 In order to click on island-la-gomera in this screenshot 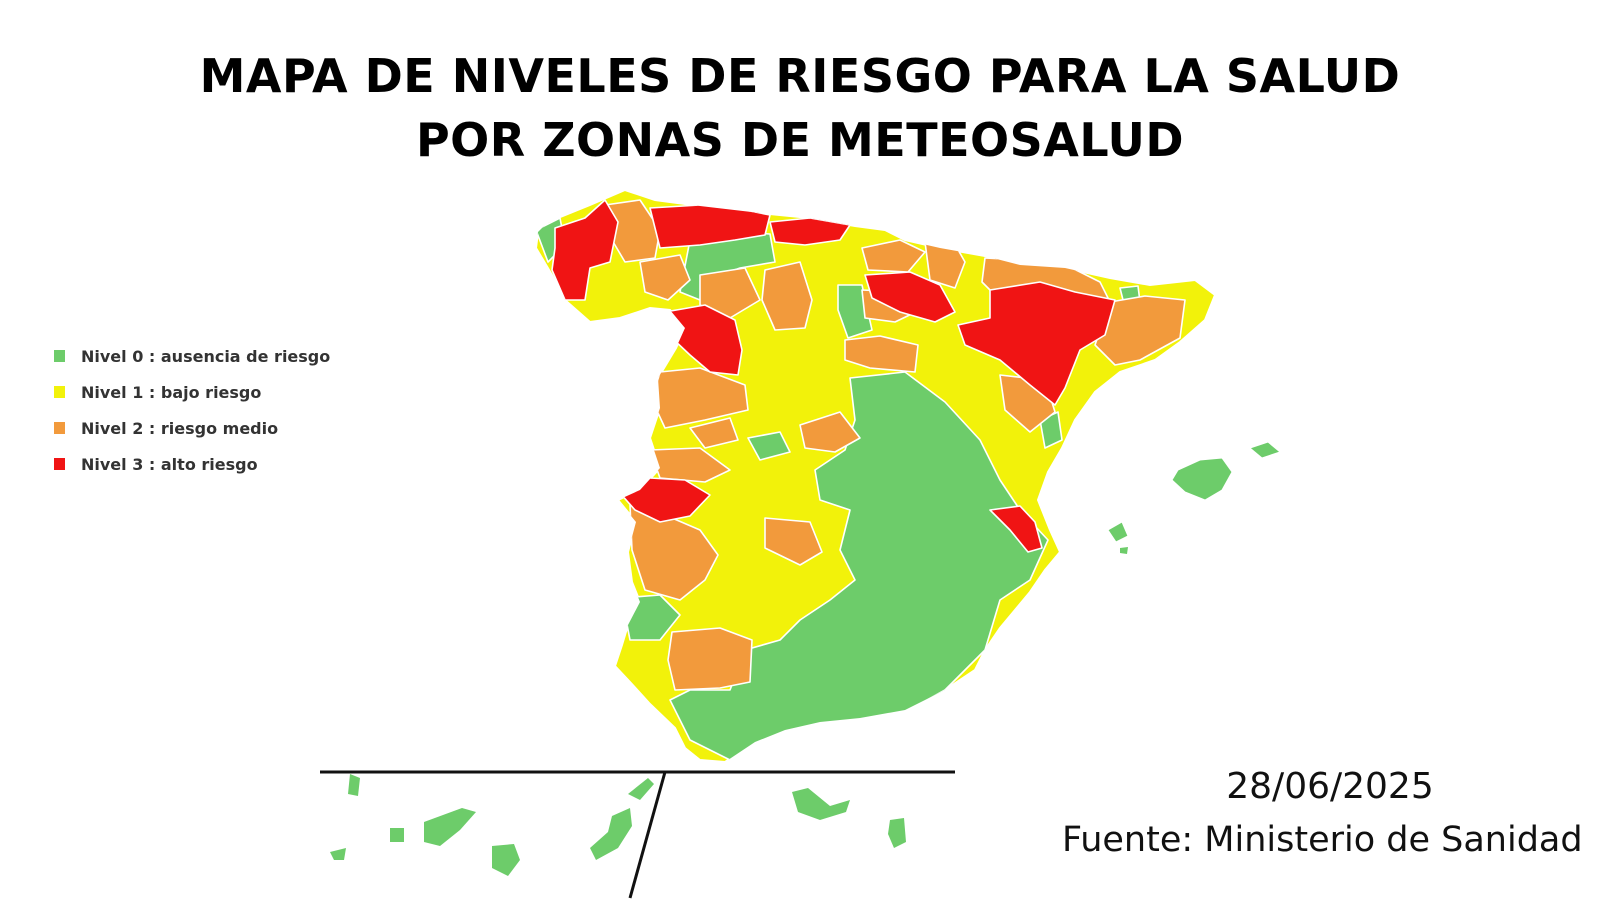, I will do `click(397, 835)`.